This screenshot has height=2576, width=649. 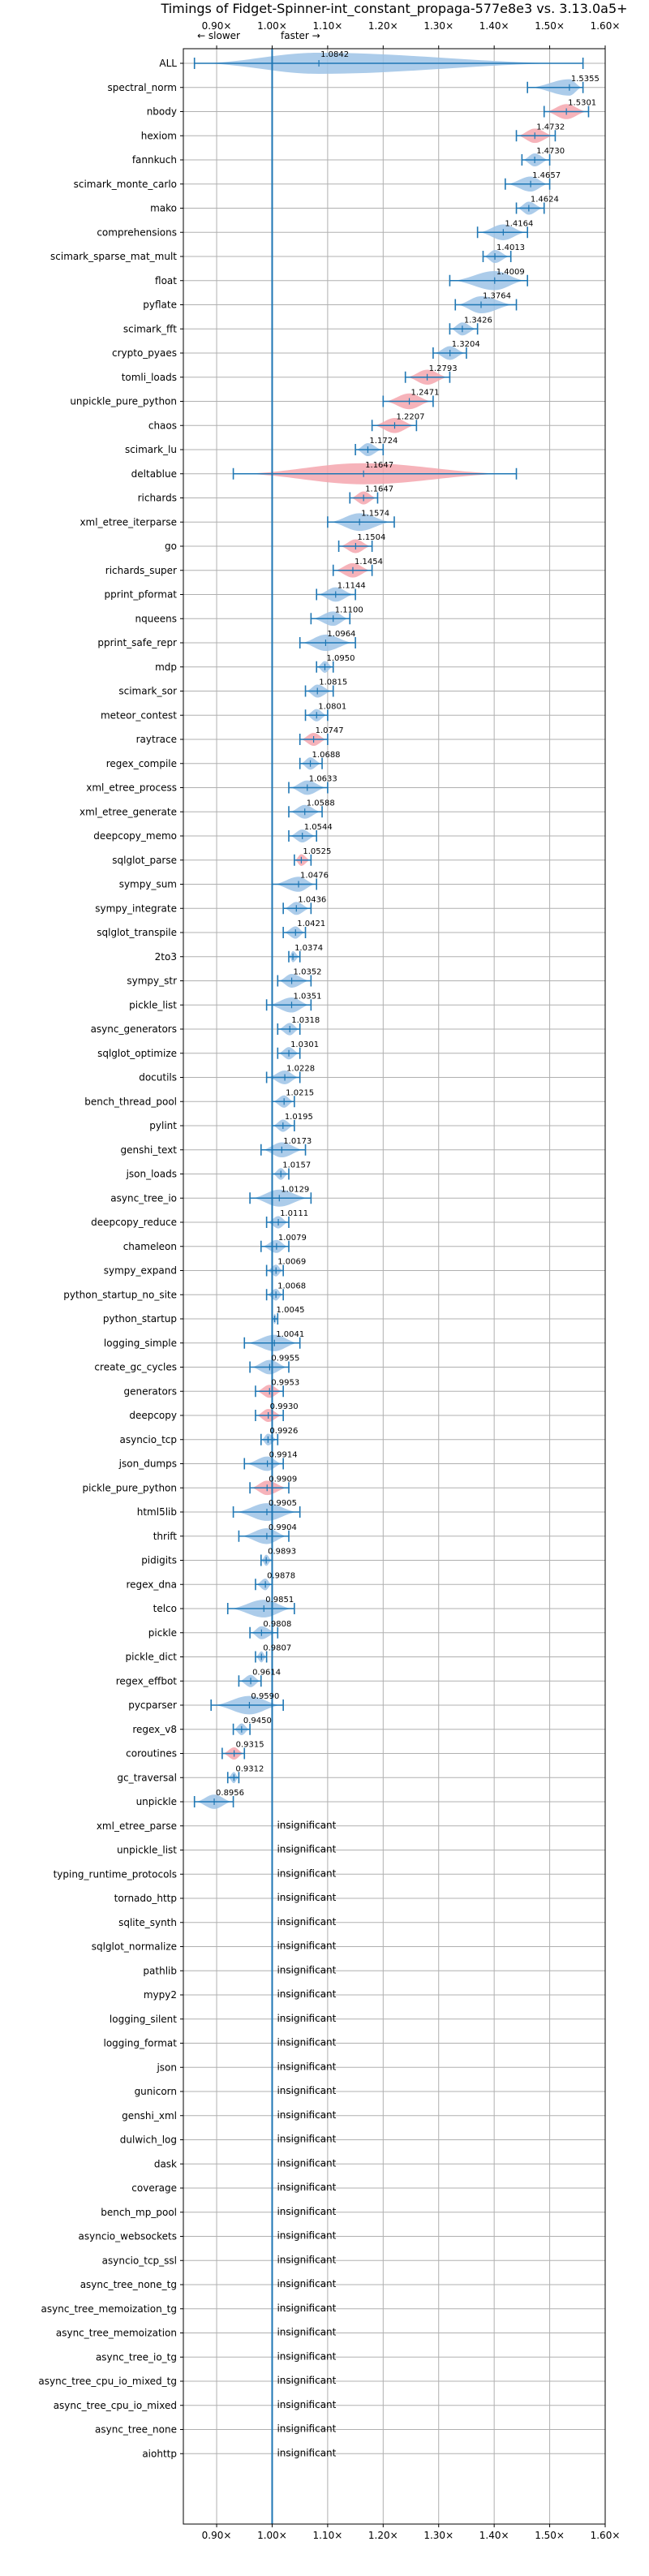 What do you see at coordinates (159, 135) in the screenshot?
I see `benchmark-label: hexiom` at bounding box center [159, 135].